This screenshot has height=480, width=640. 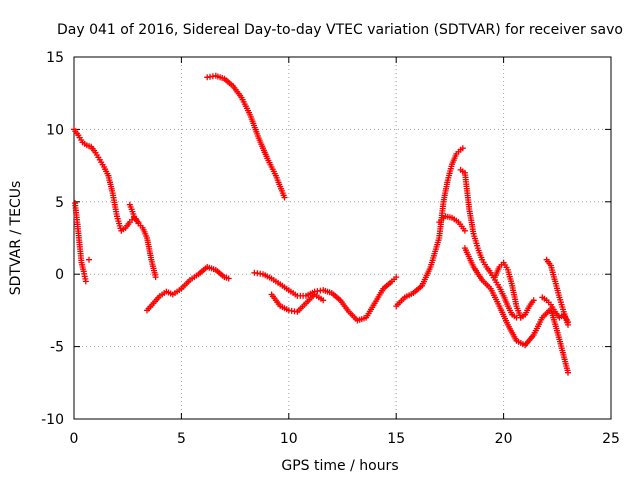 I want to click on x-tick-label: 10, so click(x=289, y=439).